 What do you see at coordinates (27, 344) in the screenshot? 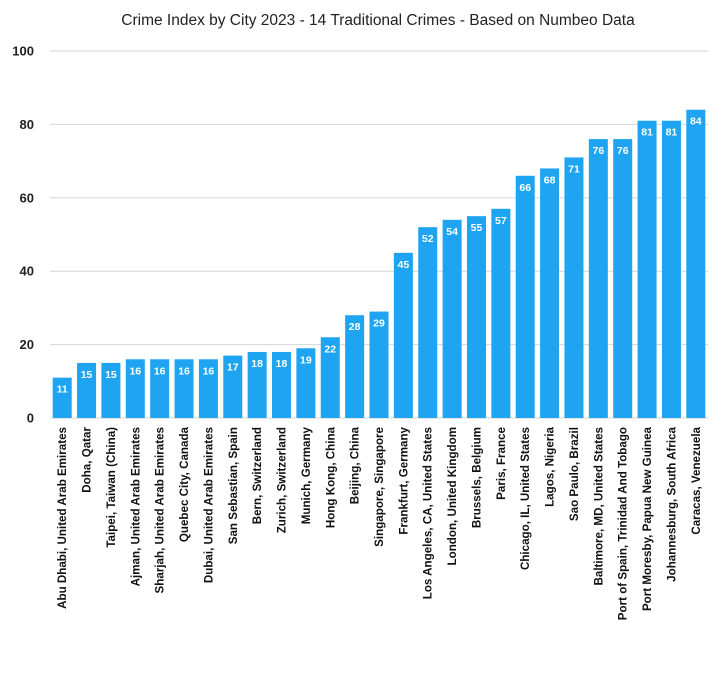
I see `y-tick-label: 20` at bounding box center [27, 344].